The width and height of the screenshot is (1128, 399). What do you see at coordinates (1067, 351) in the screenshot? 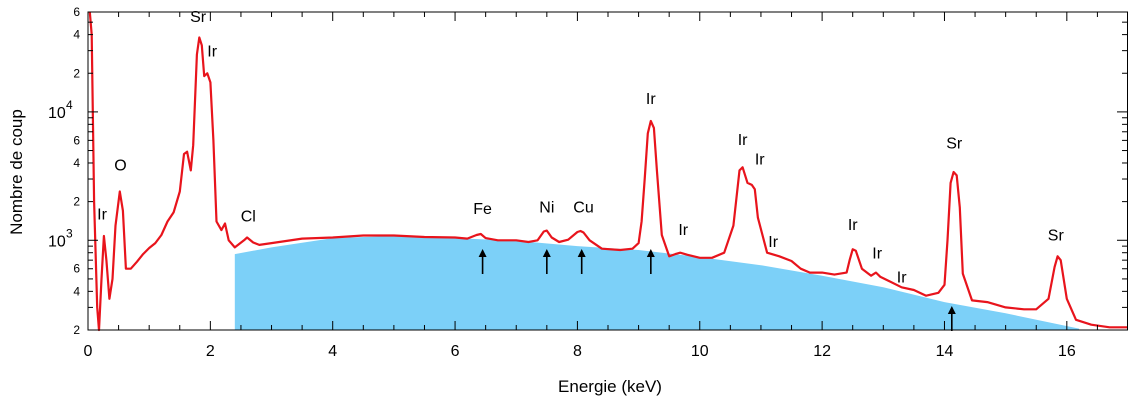
I see `x-tick-label: 16` at bounding box center [1067, 351].